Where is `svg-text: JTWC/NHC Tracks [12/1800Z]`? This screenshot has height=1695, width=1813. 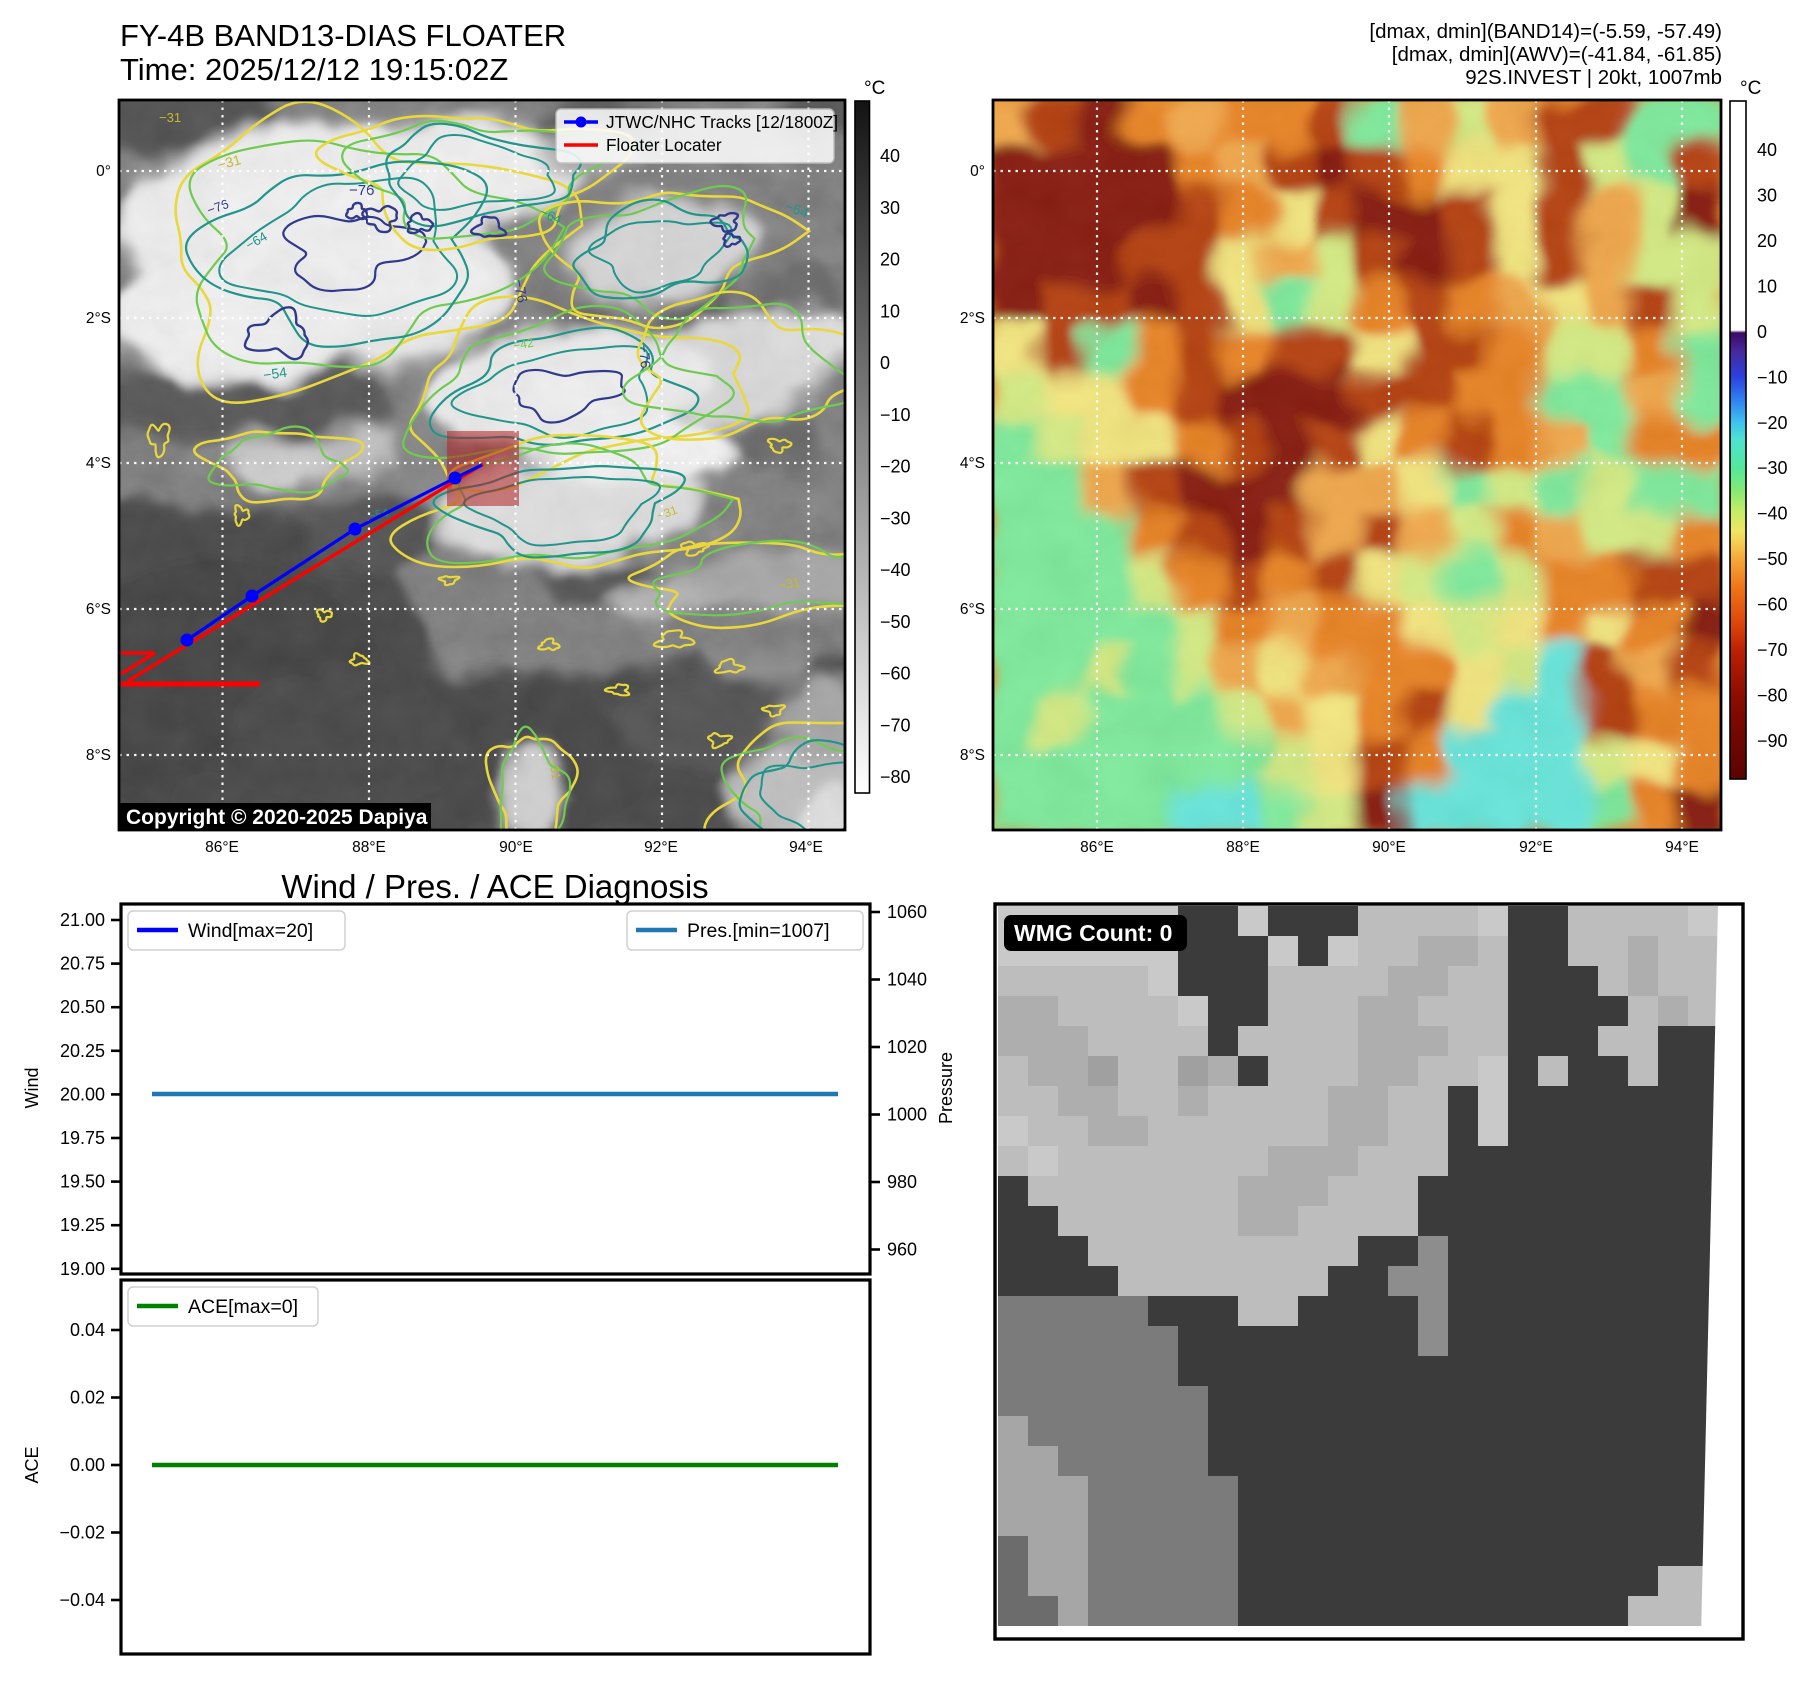 svg-text: JTWC/NHC Tracks [12/1800Z] is located at coordinates (722, 122).